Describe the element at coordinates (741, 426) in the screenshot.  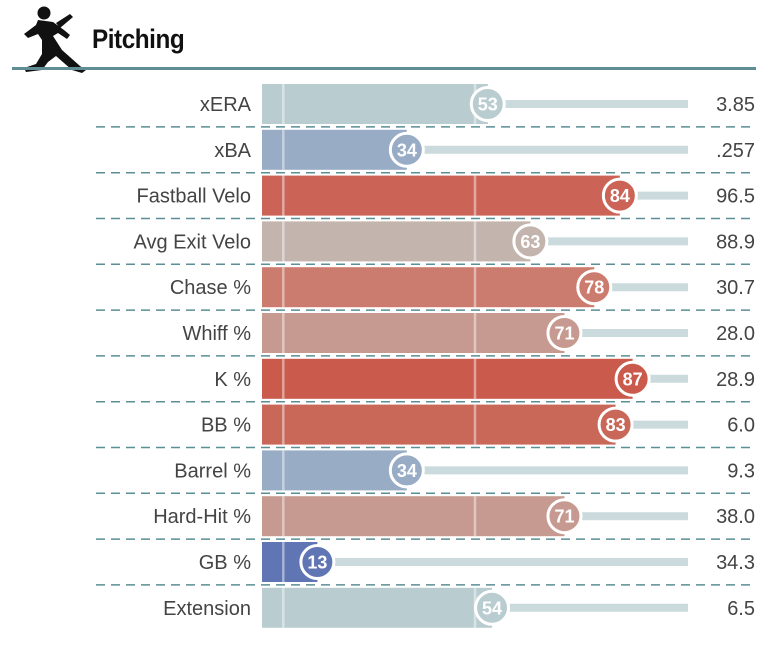
I see `metric-value: 6.0` at that location.